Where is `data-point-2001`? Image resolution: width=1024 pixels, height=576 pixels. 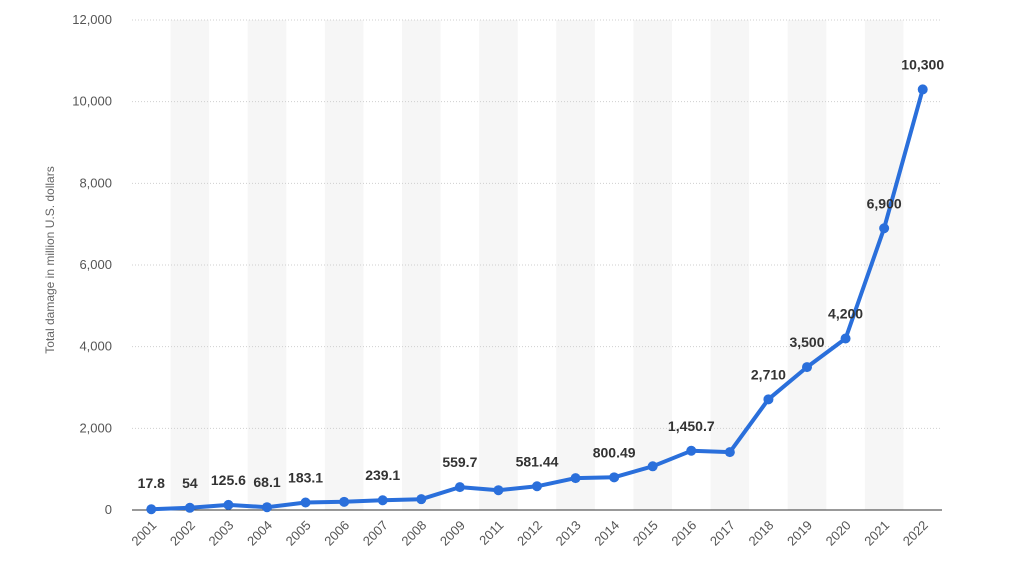 data-point-2001 is located at coordinates (151, 509).